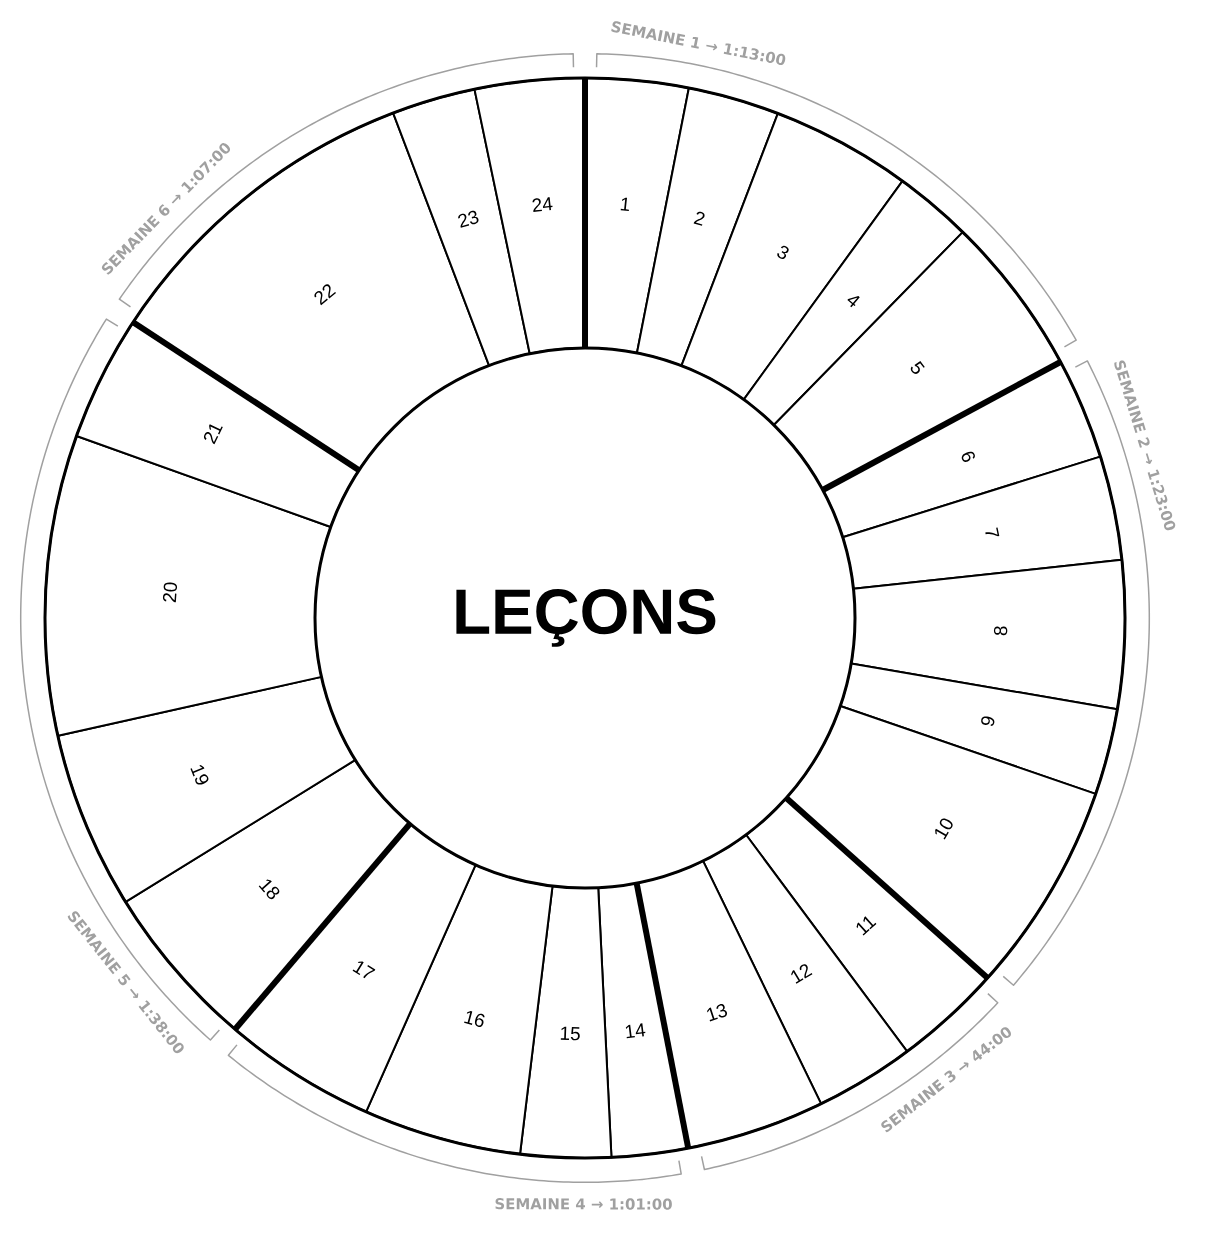 This screenshot has height=1241, width=1208. Describe the element at coordinates (213, 434) in the screenshot. I see `slice-label: 21` at that location.